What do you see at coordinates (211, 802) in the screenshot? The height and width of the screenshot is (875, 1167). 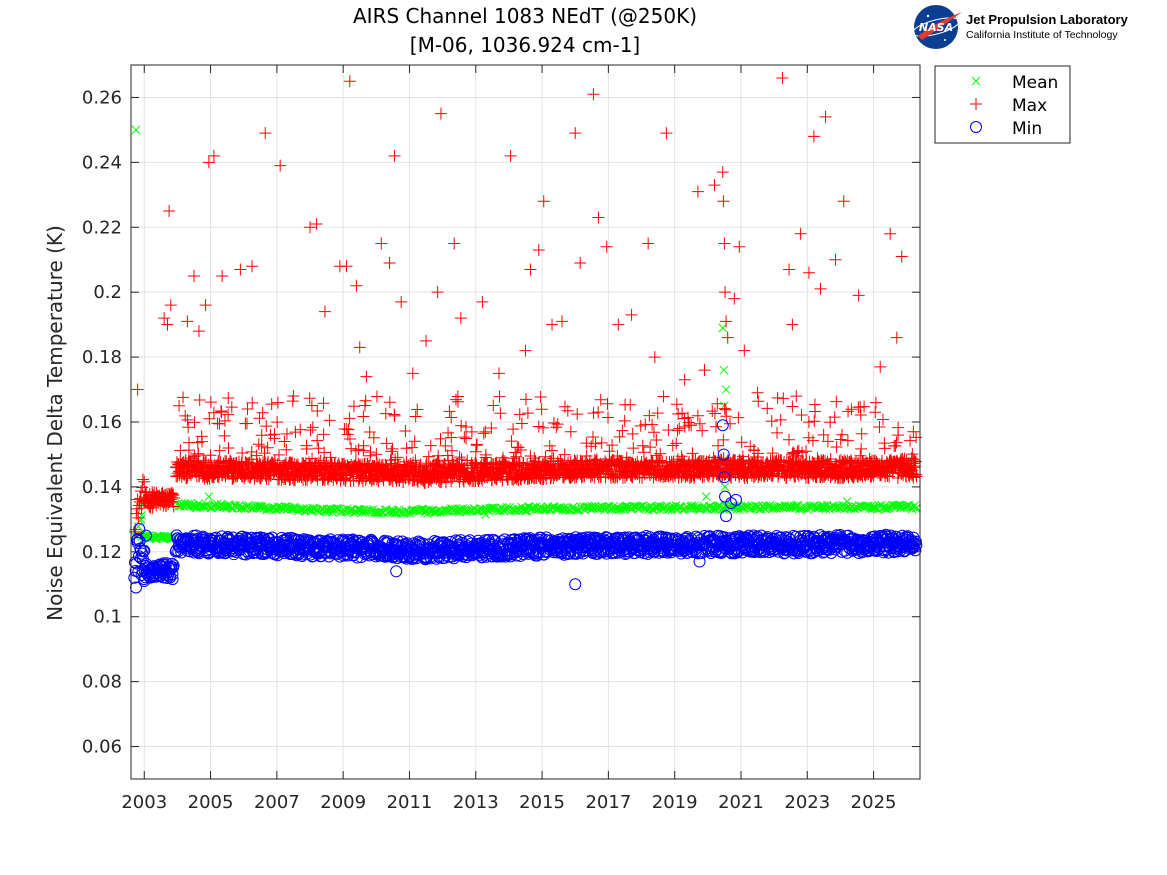 I see `x-tick-label: 2005` at bounding box center [211, 802].